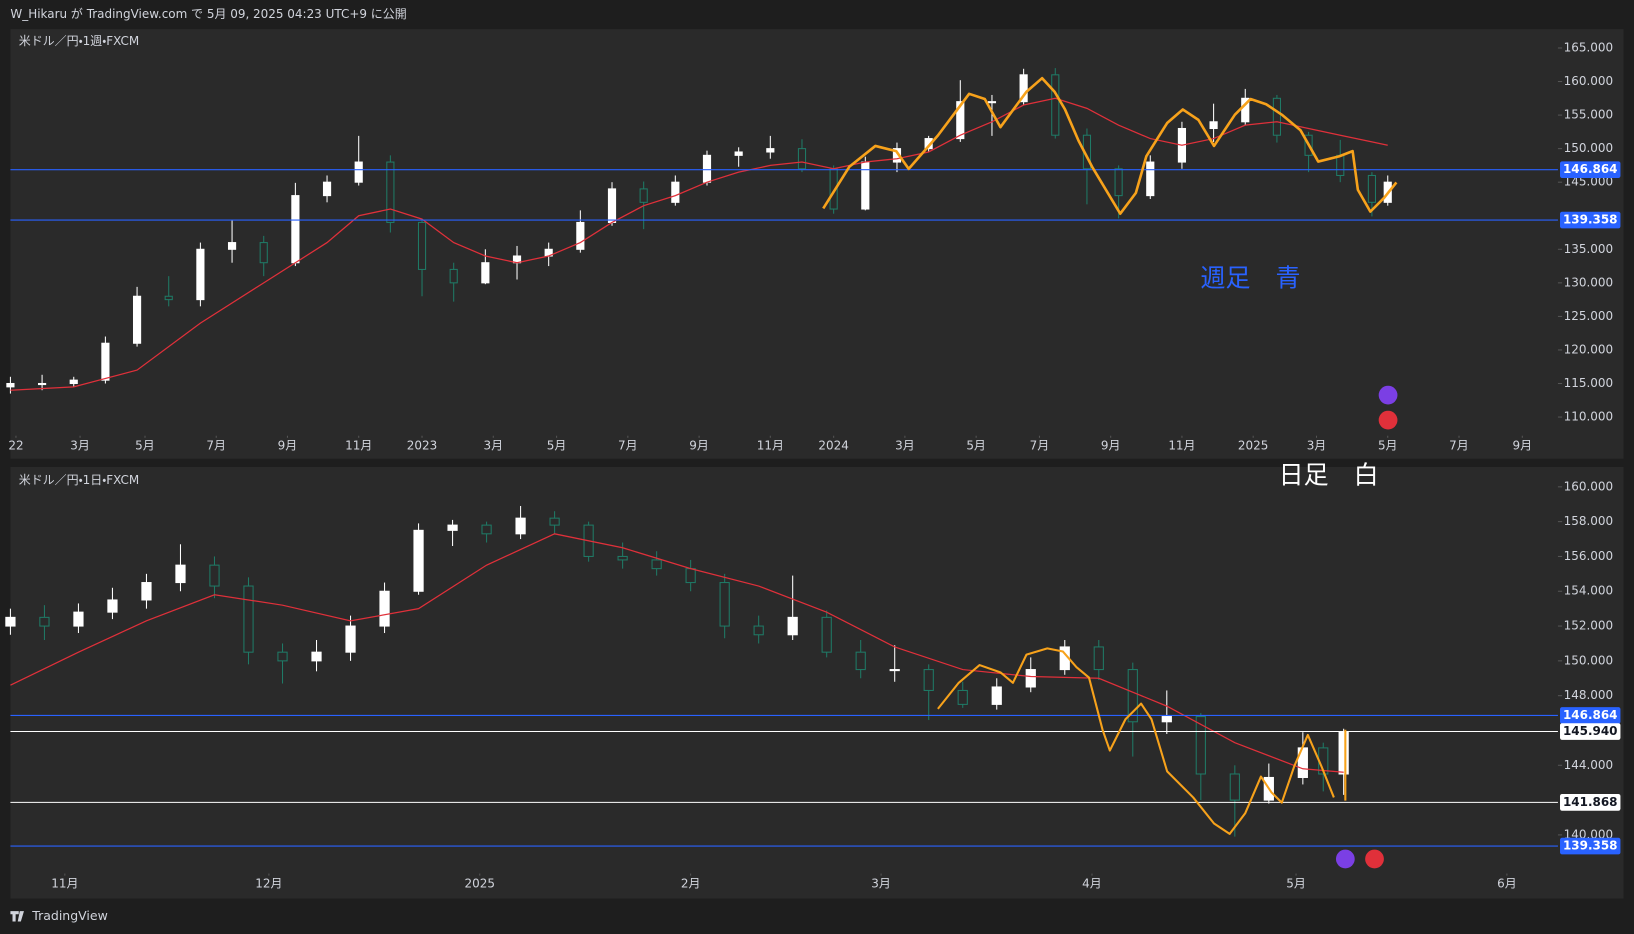 The height and width of the screenshot is (934, 1634). What do you see at coordinates (1110, 145) in the screenshot?
I see `drawing-weekly` at bounding box center [1110, 145].